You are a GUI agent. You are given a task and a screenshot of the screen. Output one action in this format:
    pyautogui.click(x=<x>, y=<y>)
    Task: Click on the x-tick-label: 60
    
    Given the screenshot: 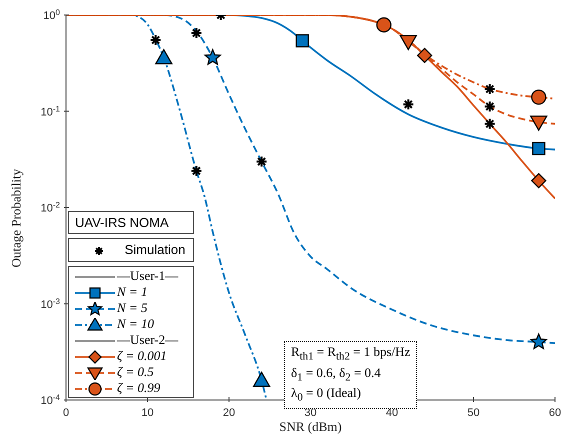 What is the action you would take?
    pyautogui.click(x=555, y=413)
    